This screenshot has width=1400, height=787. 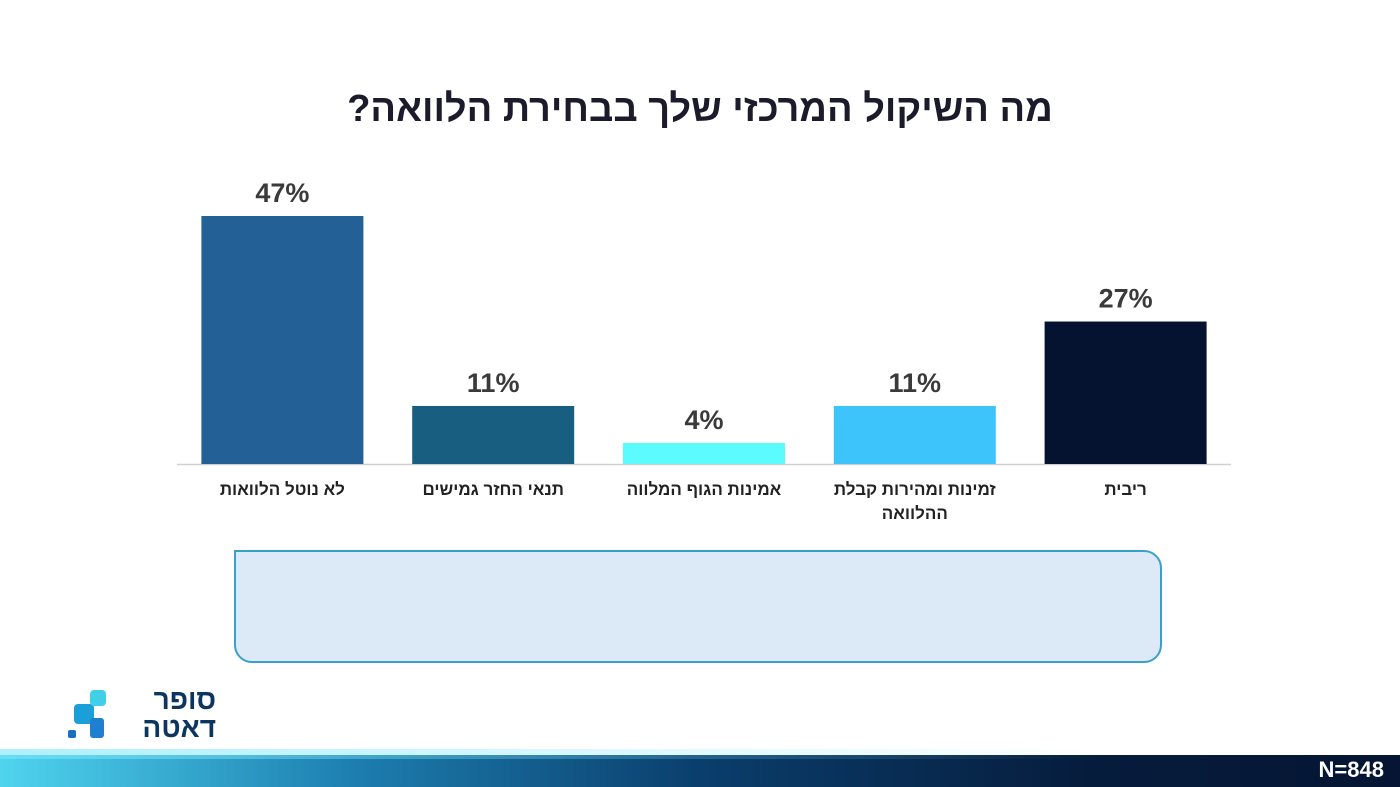 What do you see at coordinates (698, 606) in the screenshot?
I see `note-box` at bounding box center [698, 606].